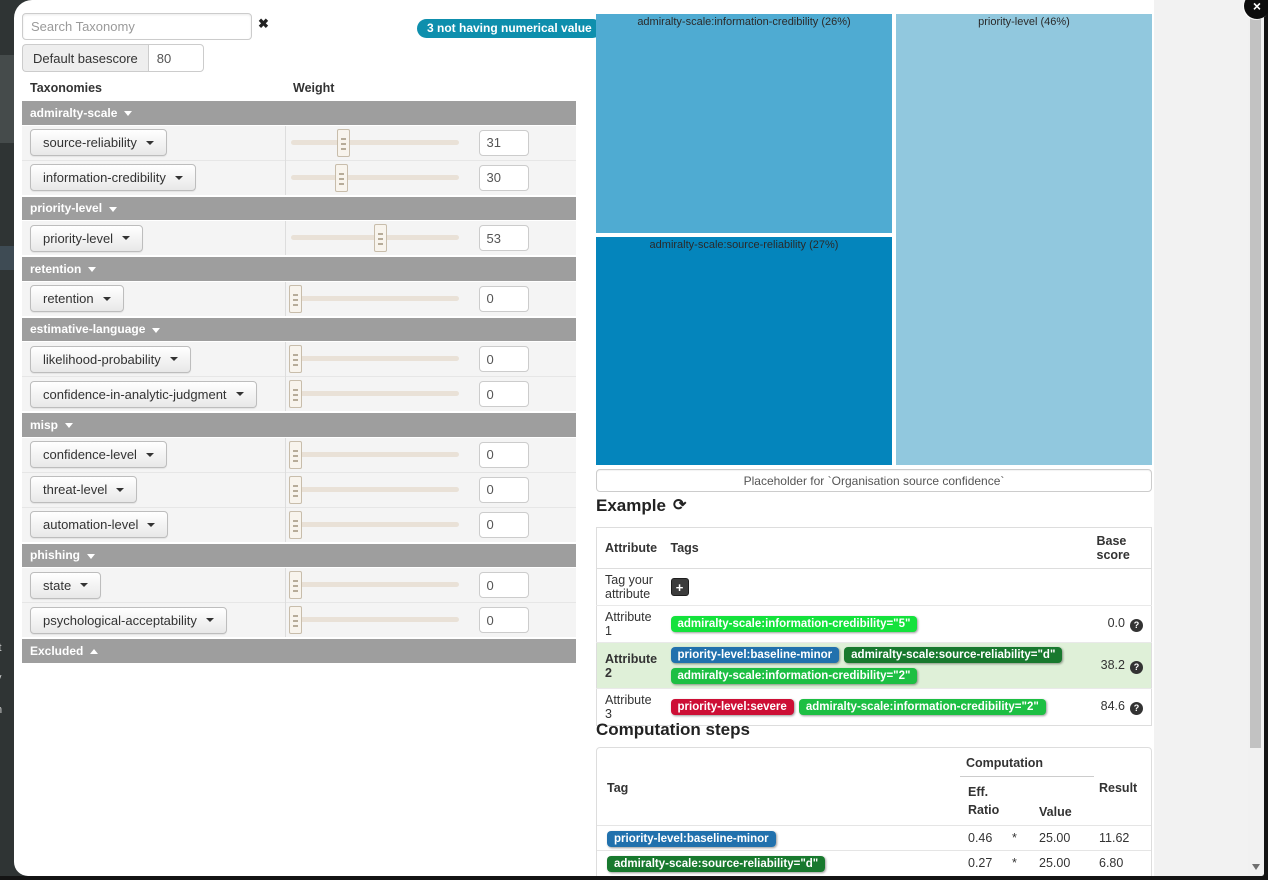 The height and width of the screenshot is (880, 1268). What do you see at coordinates (77, 298) in the screenshot?
I see `taxonomy-dropdown-retention: retention` at bounding box center [77, 298].